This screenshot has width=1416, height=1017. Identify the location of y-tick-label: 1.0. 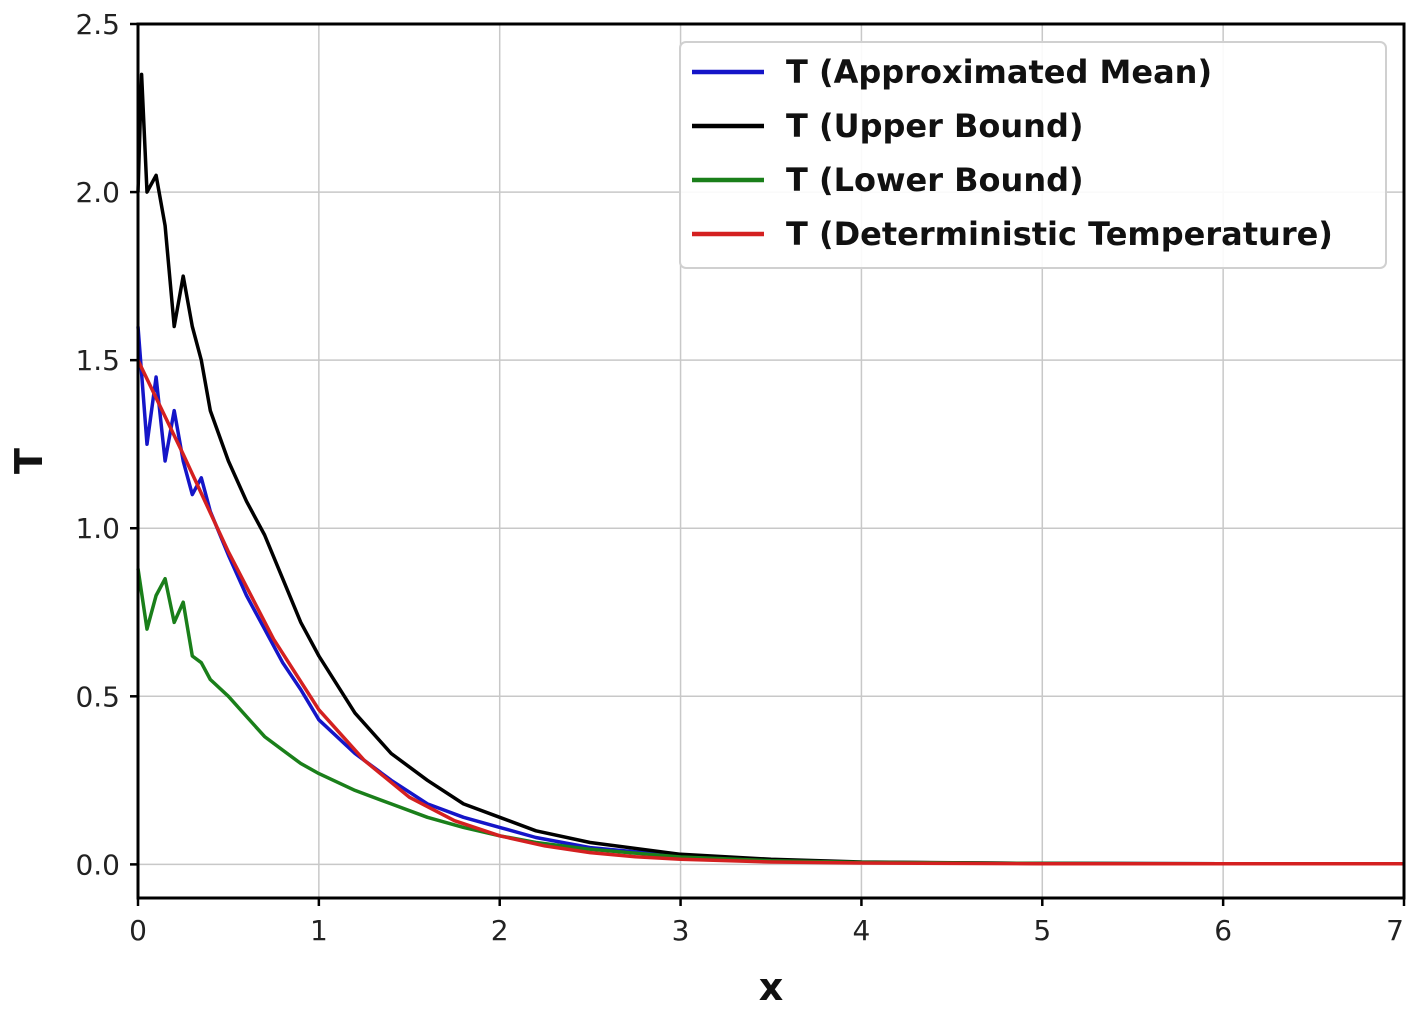
(97, 528).